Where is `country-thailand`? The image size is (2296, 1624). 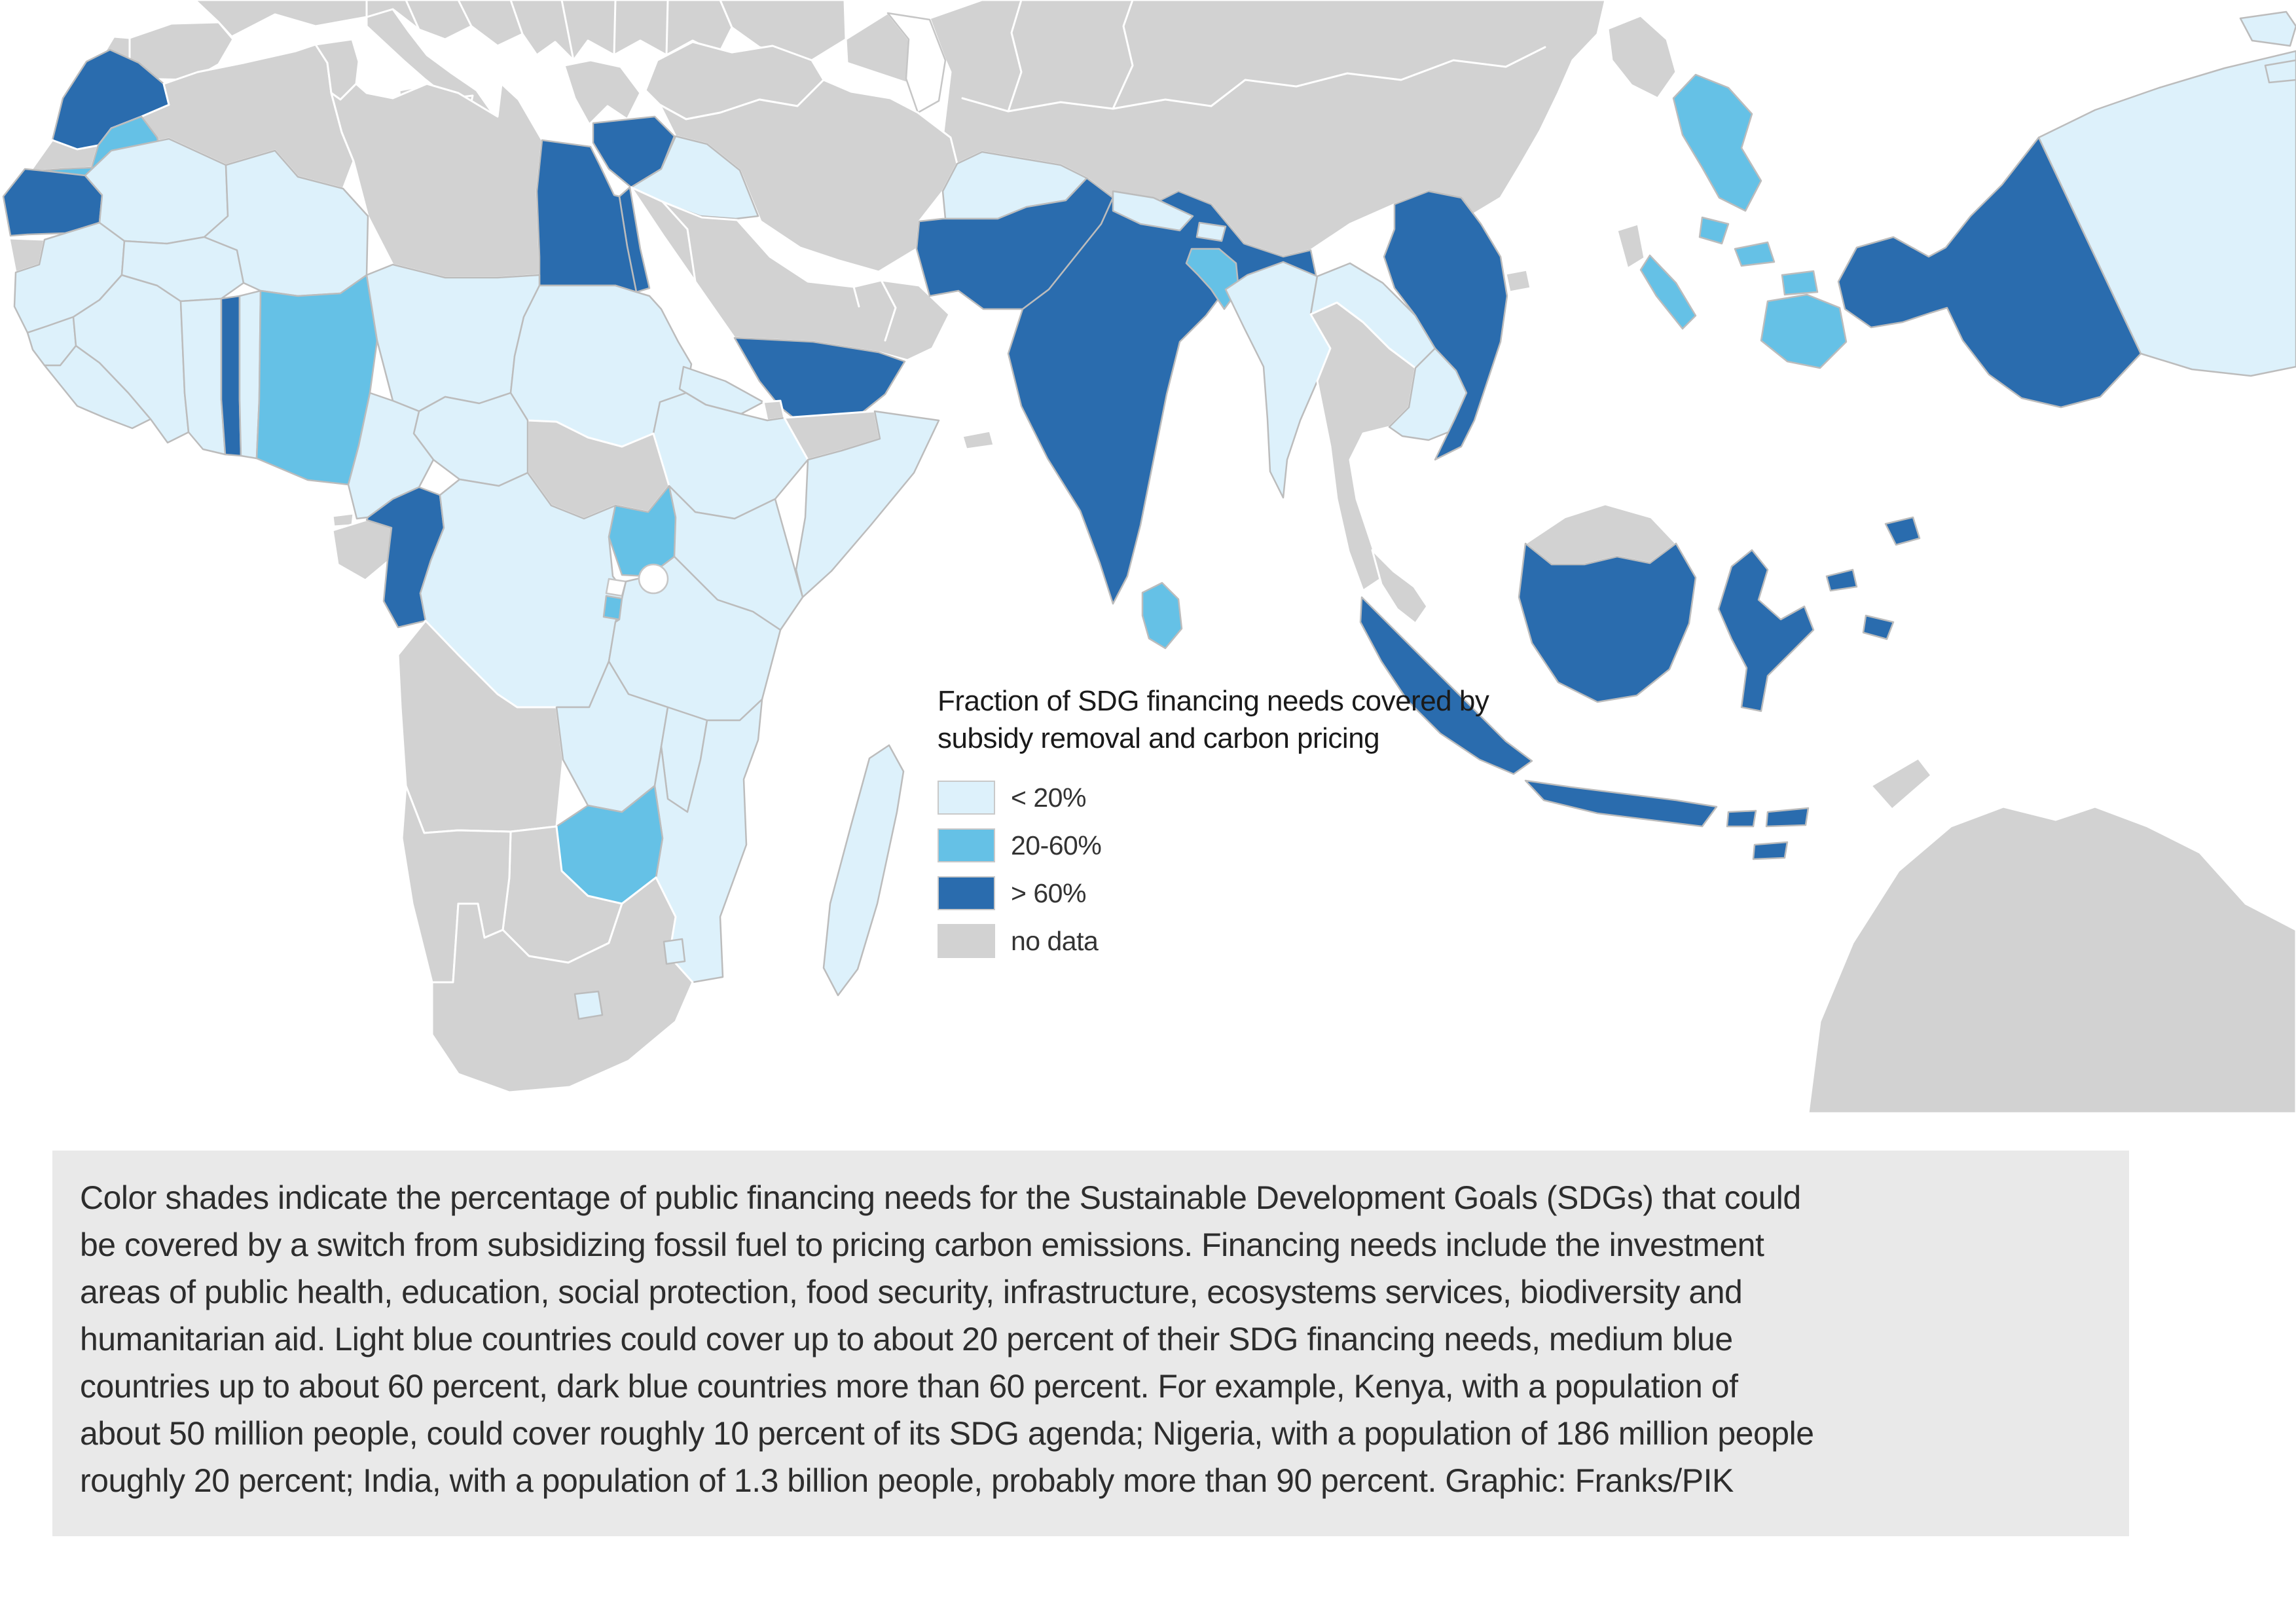
country-thailand is located at coordinates (1363, 446).